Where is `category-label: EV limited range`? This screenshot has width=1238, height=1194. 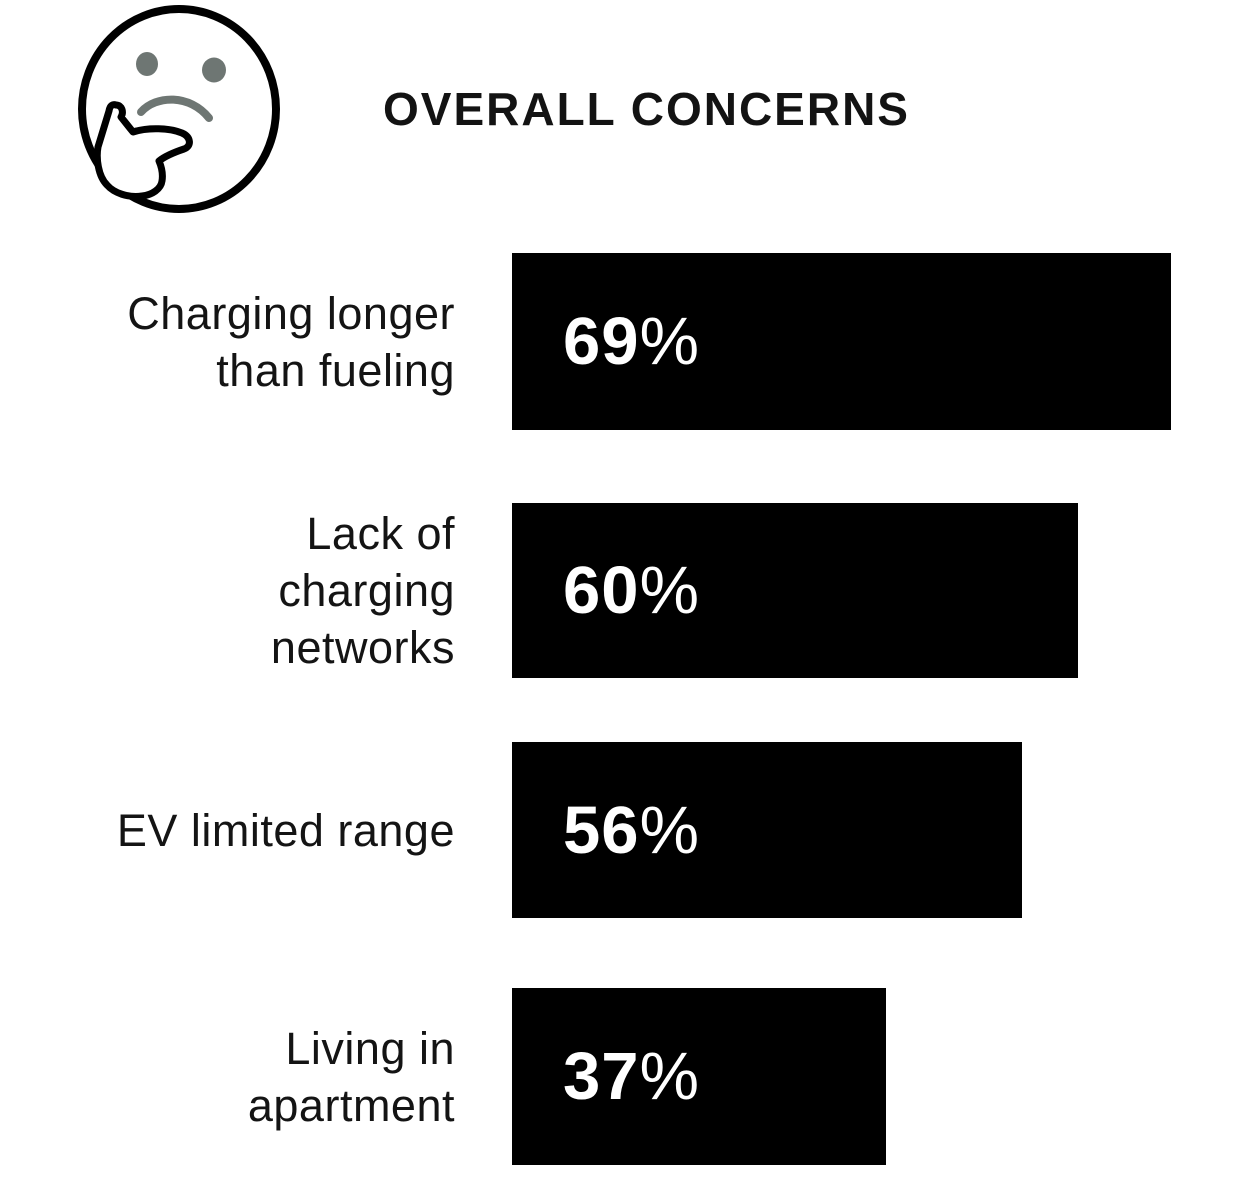 category-label: EV limited range is located at coordinates (227, 830).